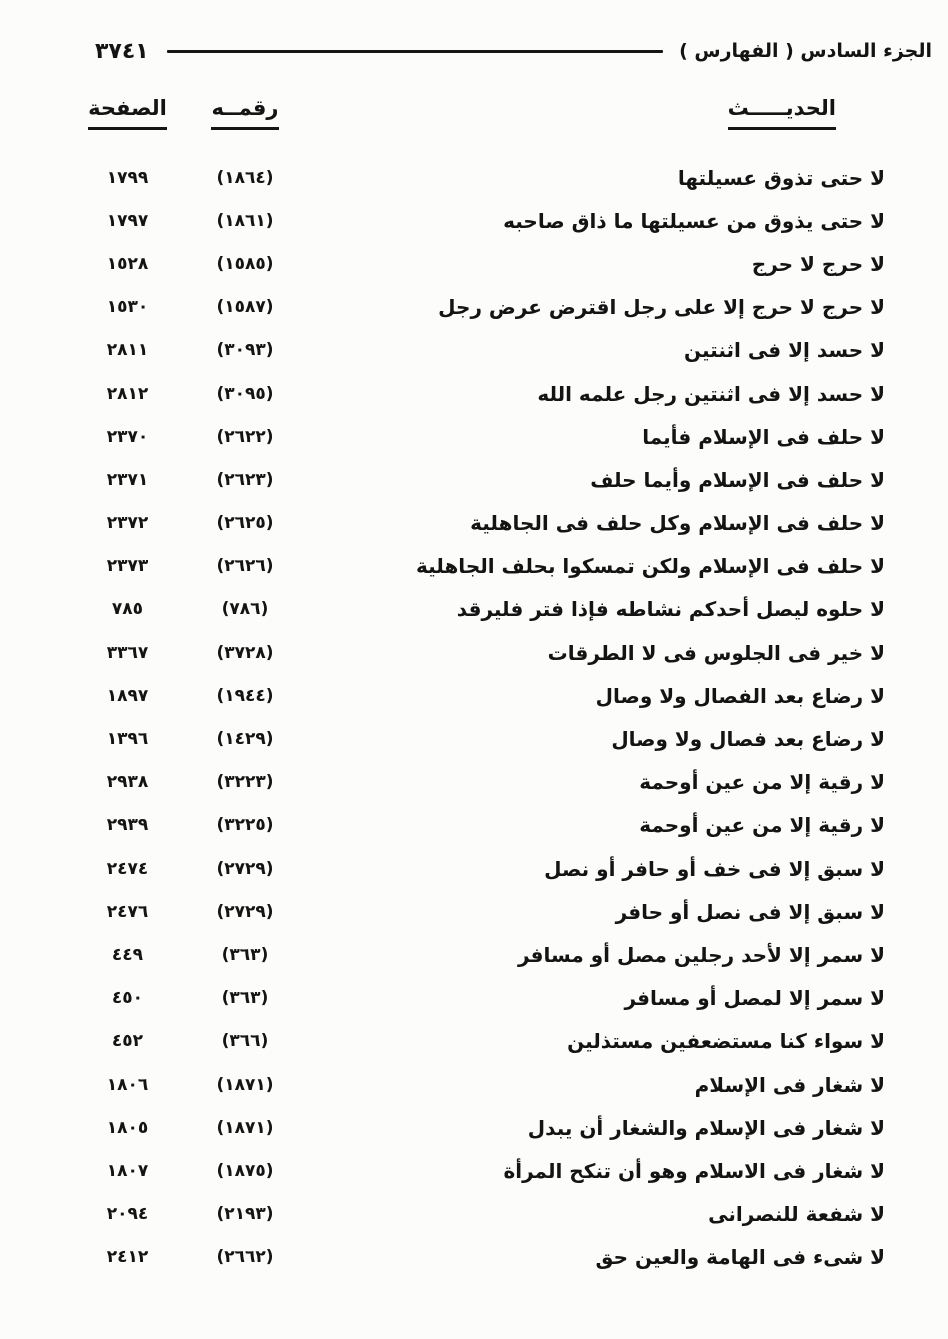  Describe the element at coordinates (127, 825) in the screenshot. I see `hadith-page-number: ٢٩٣٩` at that location.